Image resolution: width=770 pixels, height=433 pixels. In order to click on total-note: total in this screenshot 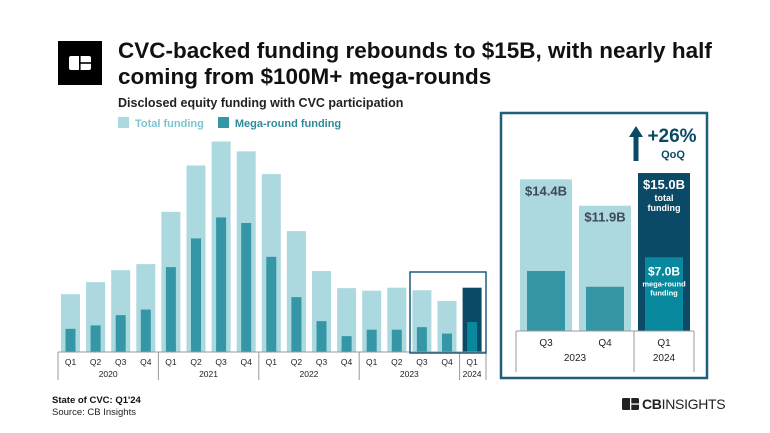, I will do `click(664, 198)`.